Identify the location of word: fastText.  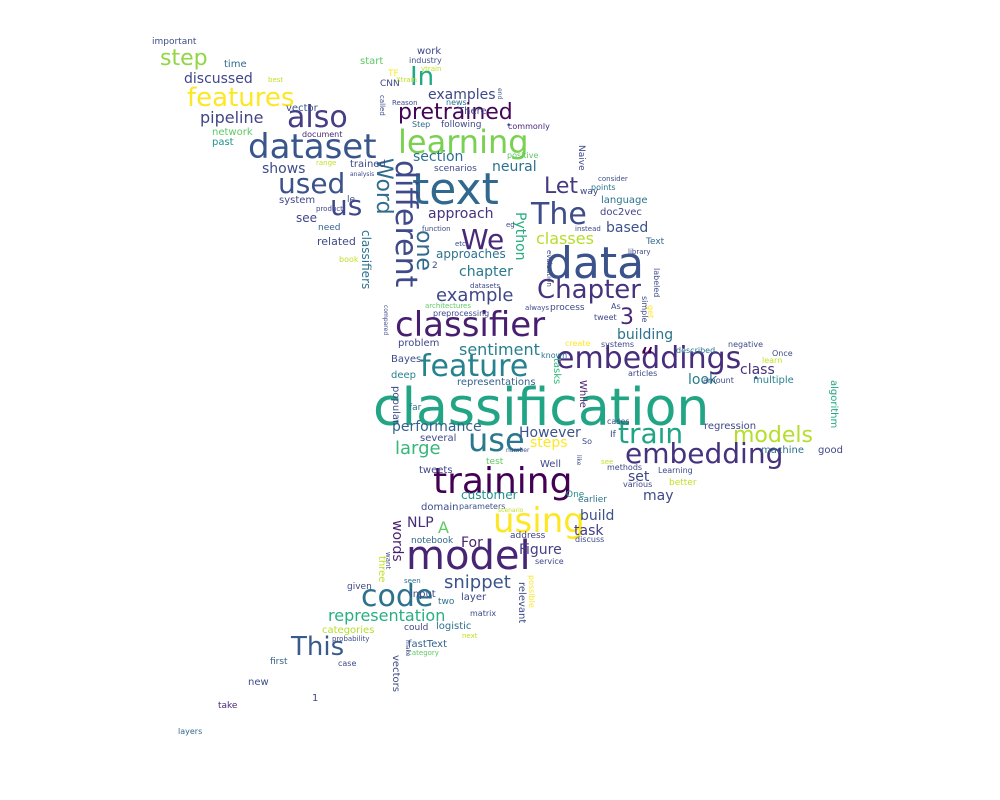
(428, 644).